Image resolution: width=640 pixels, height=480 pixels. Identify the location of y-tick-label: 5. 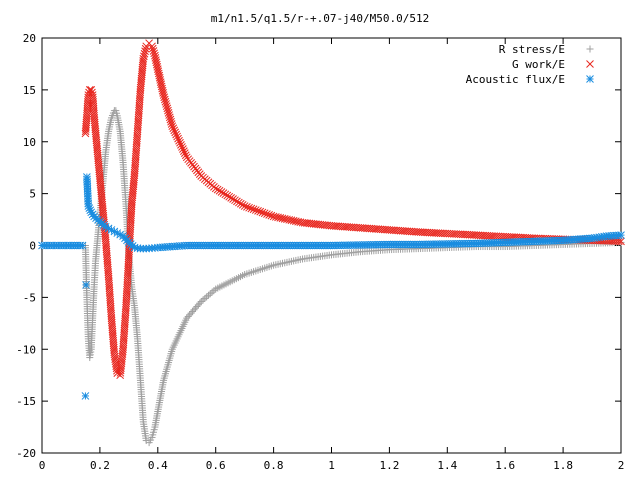
(32, 194).